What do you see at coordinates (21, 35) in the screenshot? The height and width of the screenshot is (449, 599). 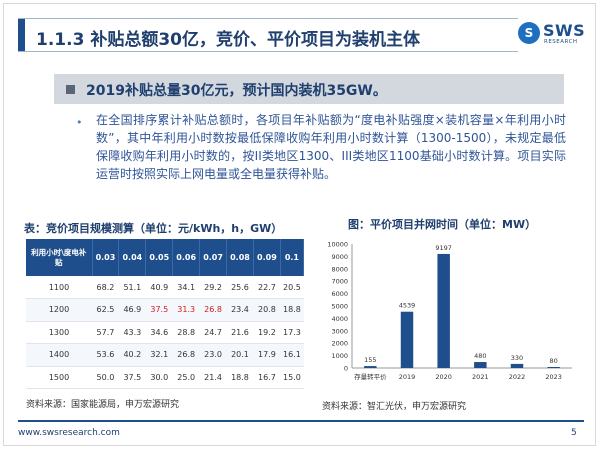 I see `title-accent-bar` at bounding box center [21, 35].